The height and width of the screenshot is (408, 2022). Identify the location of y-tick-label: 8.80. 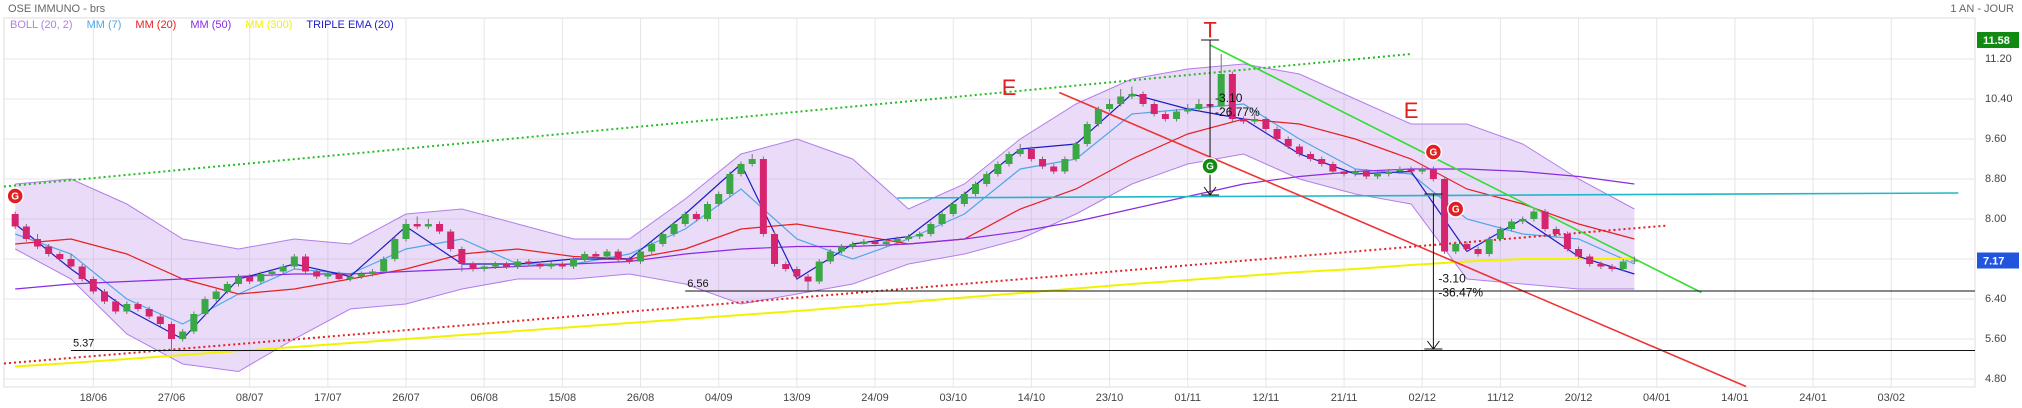
(1995, 179).